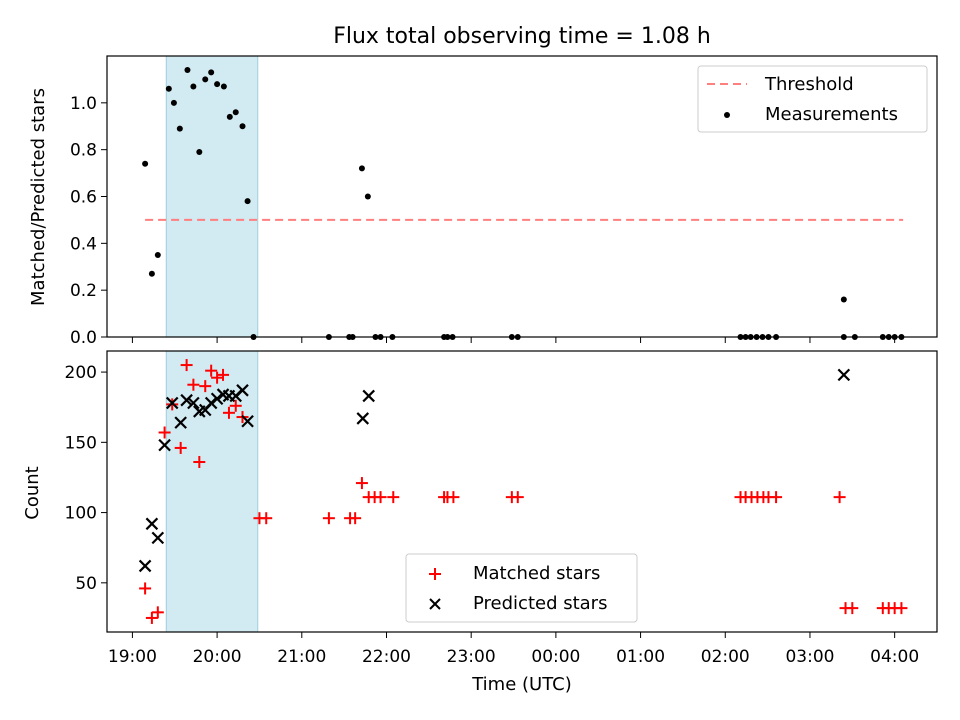 This screenshot has height=720, width=960. Describe the element at coordinates (83, 104) in the screenshot. I see `y-tick-label: 1.0` at that location.